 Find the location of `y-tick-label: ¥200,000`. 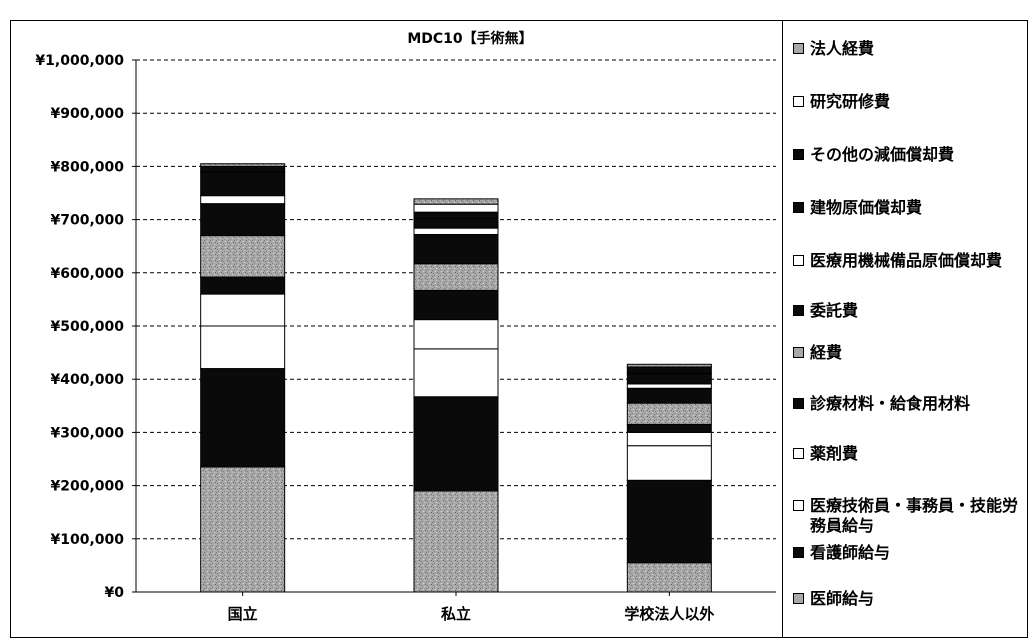

y-tick-label: ¥200,000 is located at coordinates (87, 487).